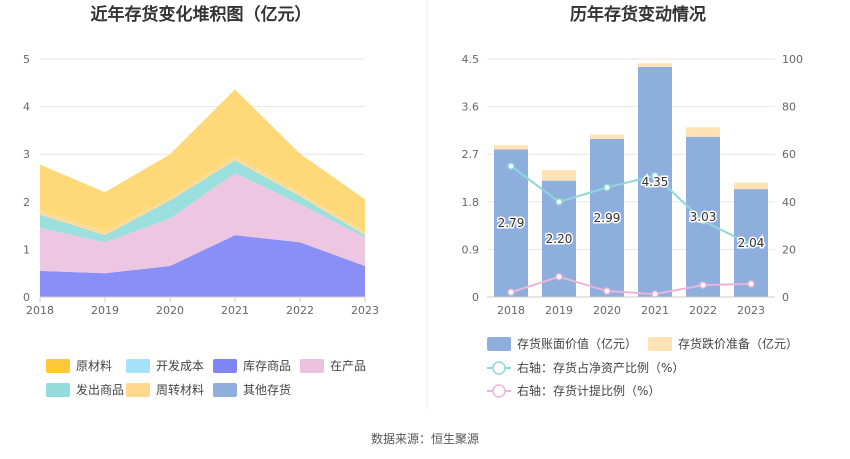 The height and width of the screenshot is (459, 850). What do you see at coordinates (40, 310) in the screenshot?
I see `left-x-tick-label: 2018` at bounding box center [40, 310].